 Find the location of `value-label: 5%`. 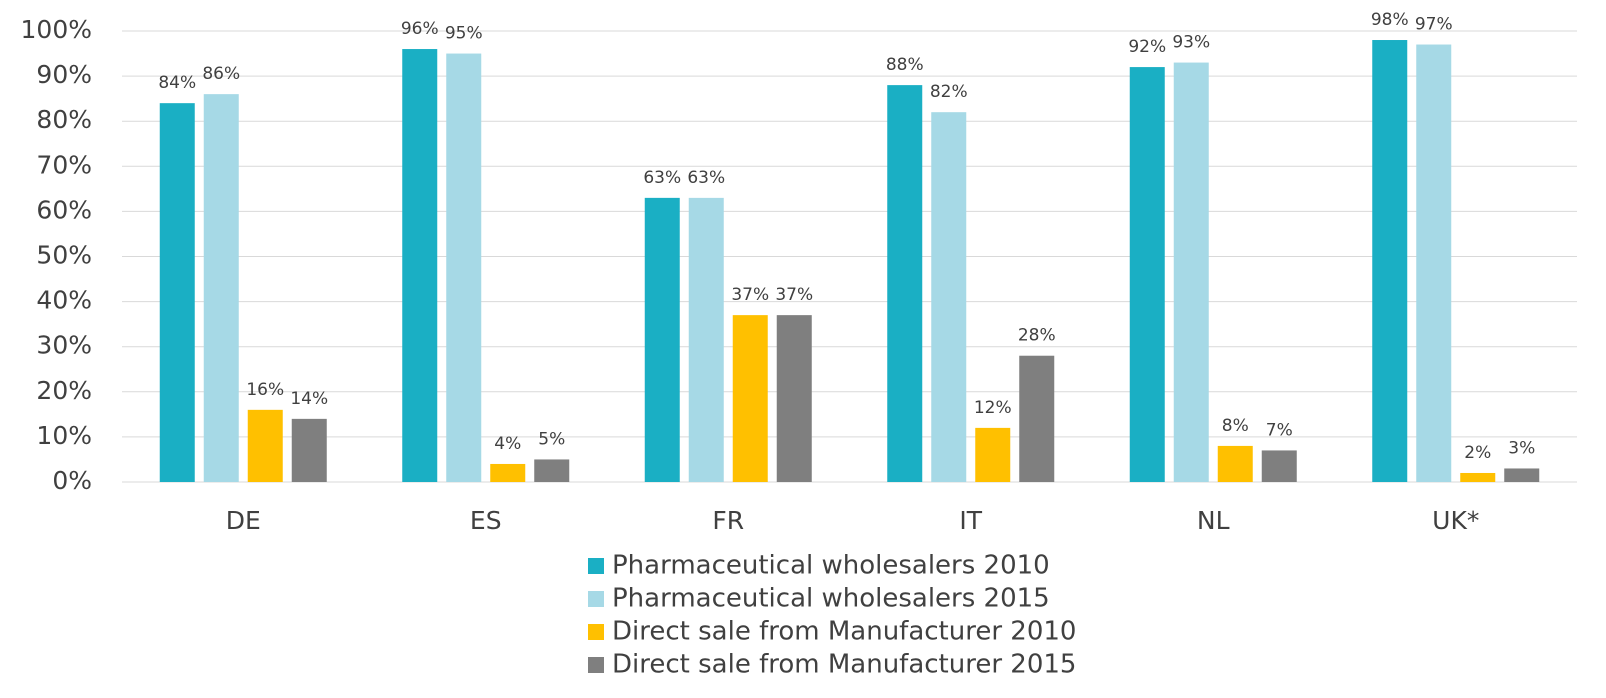

value-label: 5% is located at coordinates (551, 439).